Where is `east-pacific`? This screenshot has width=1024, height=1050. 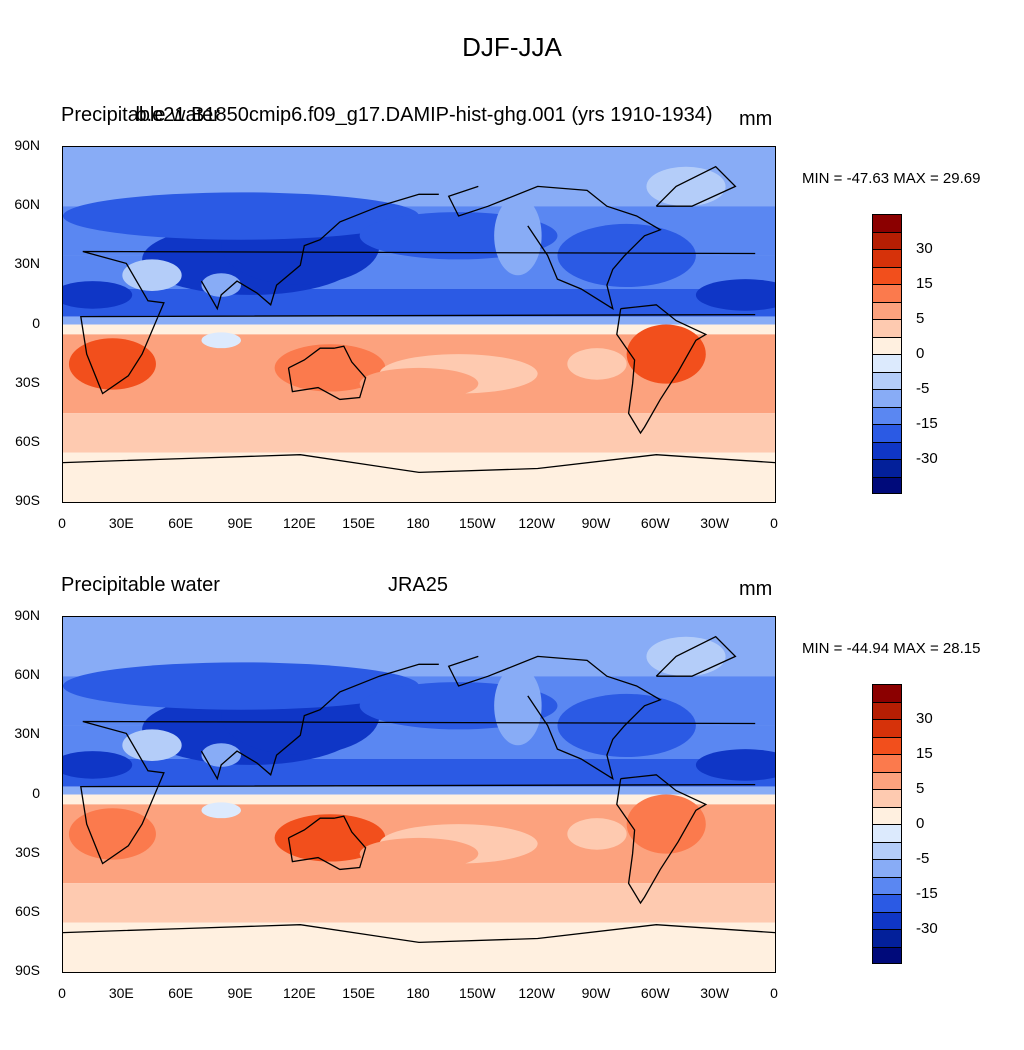
east-pacific is located at coordinates (597, 834).